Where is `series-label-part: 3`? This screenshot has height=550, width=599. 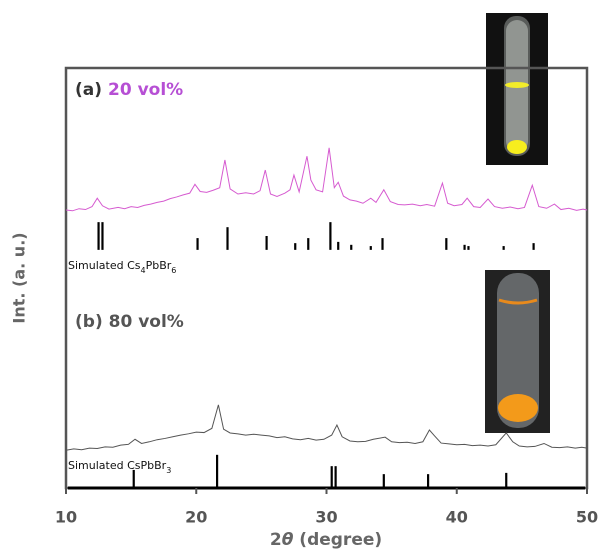 series-label-part: 3 is located at coordinates (168, 470).